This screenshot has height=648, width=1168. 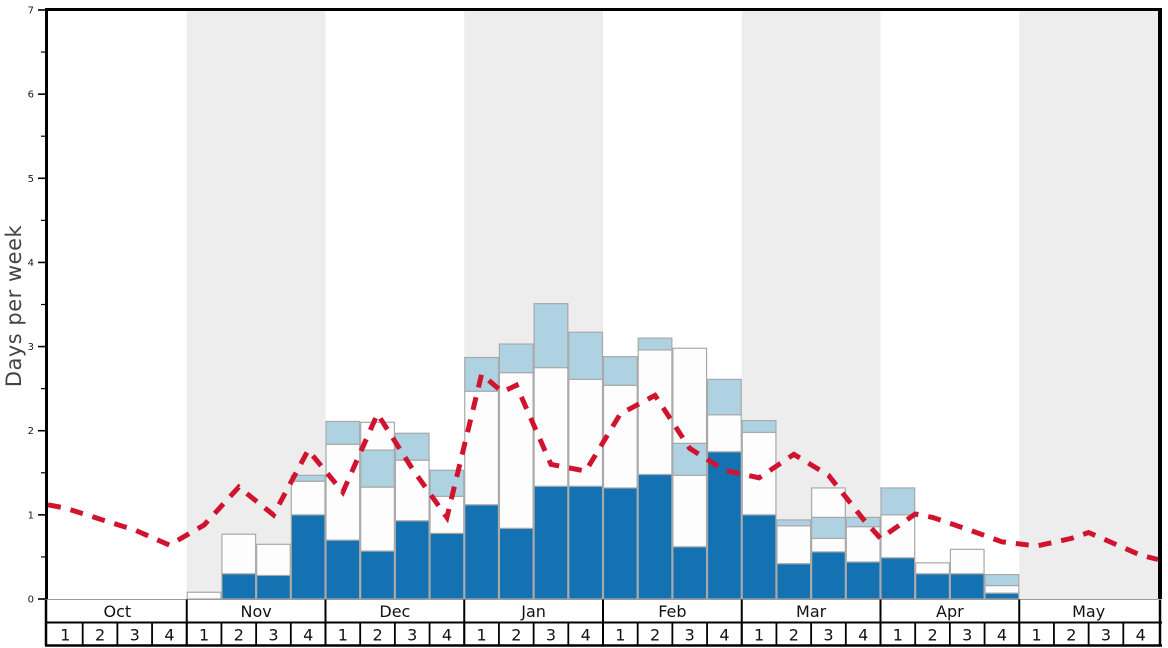 What do you see at coordinates (950, 611) in the screenshot?
I see `month-label: Apr` at bounding box center [950, 611].